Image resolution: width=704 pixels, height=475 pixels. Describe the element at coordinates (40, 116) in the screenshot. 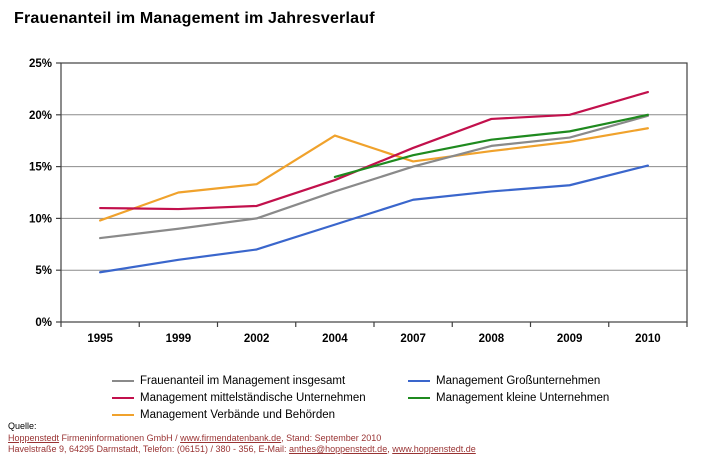

I see `y-axis-label: 20%` at that location.